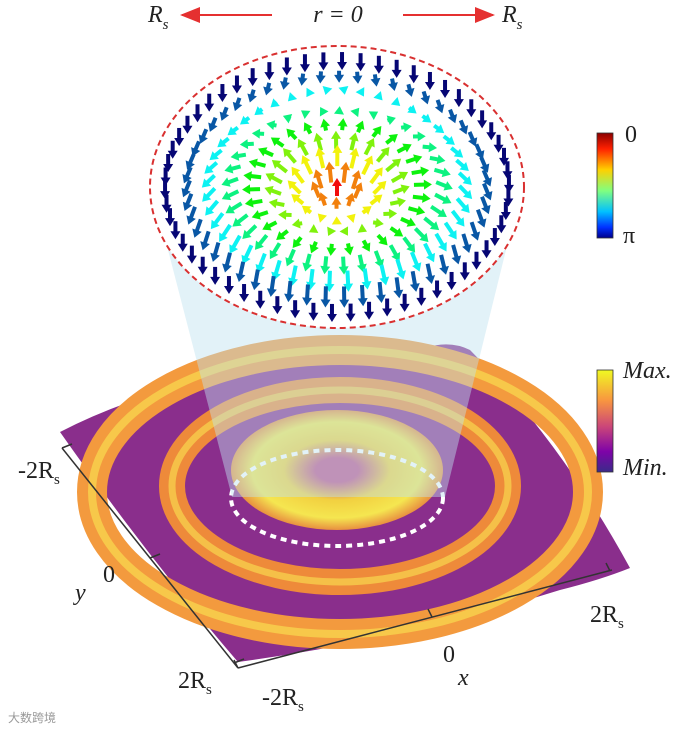  Describe the element at coordinates (631, 135) in the screenshot. I see `colorbar-label: 0` at that location.